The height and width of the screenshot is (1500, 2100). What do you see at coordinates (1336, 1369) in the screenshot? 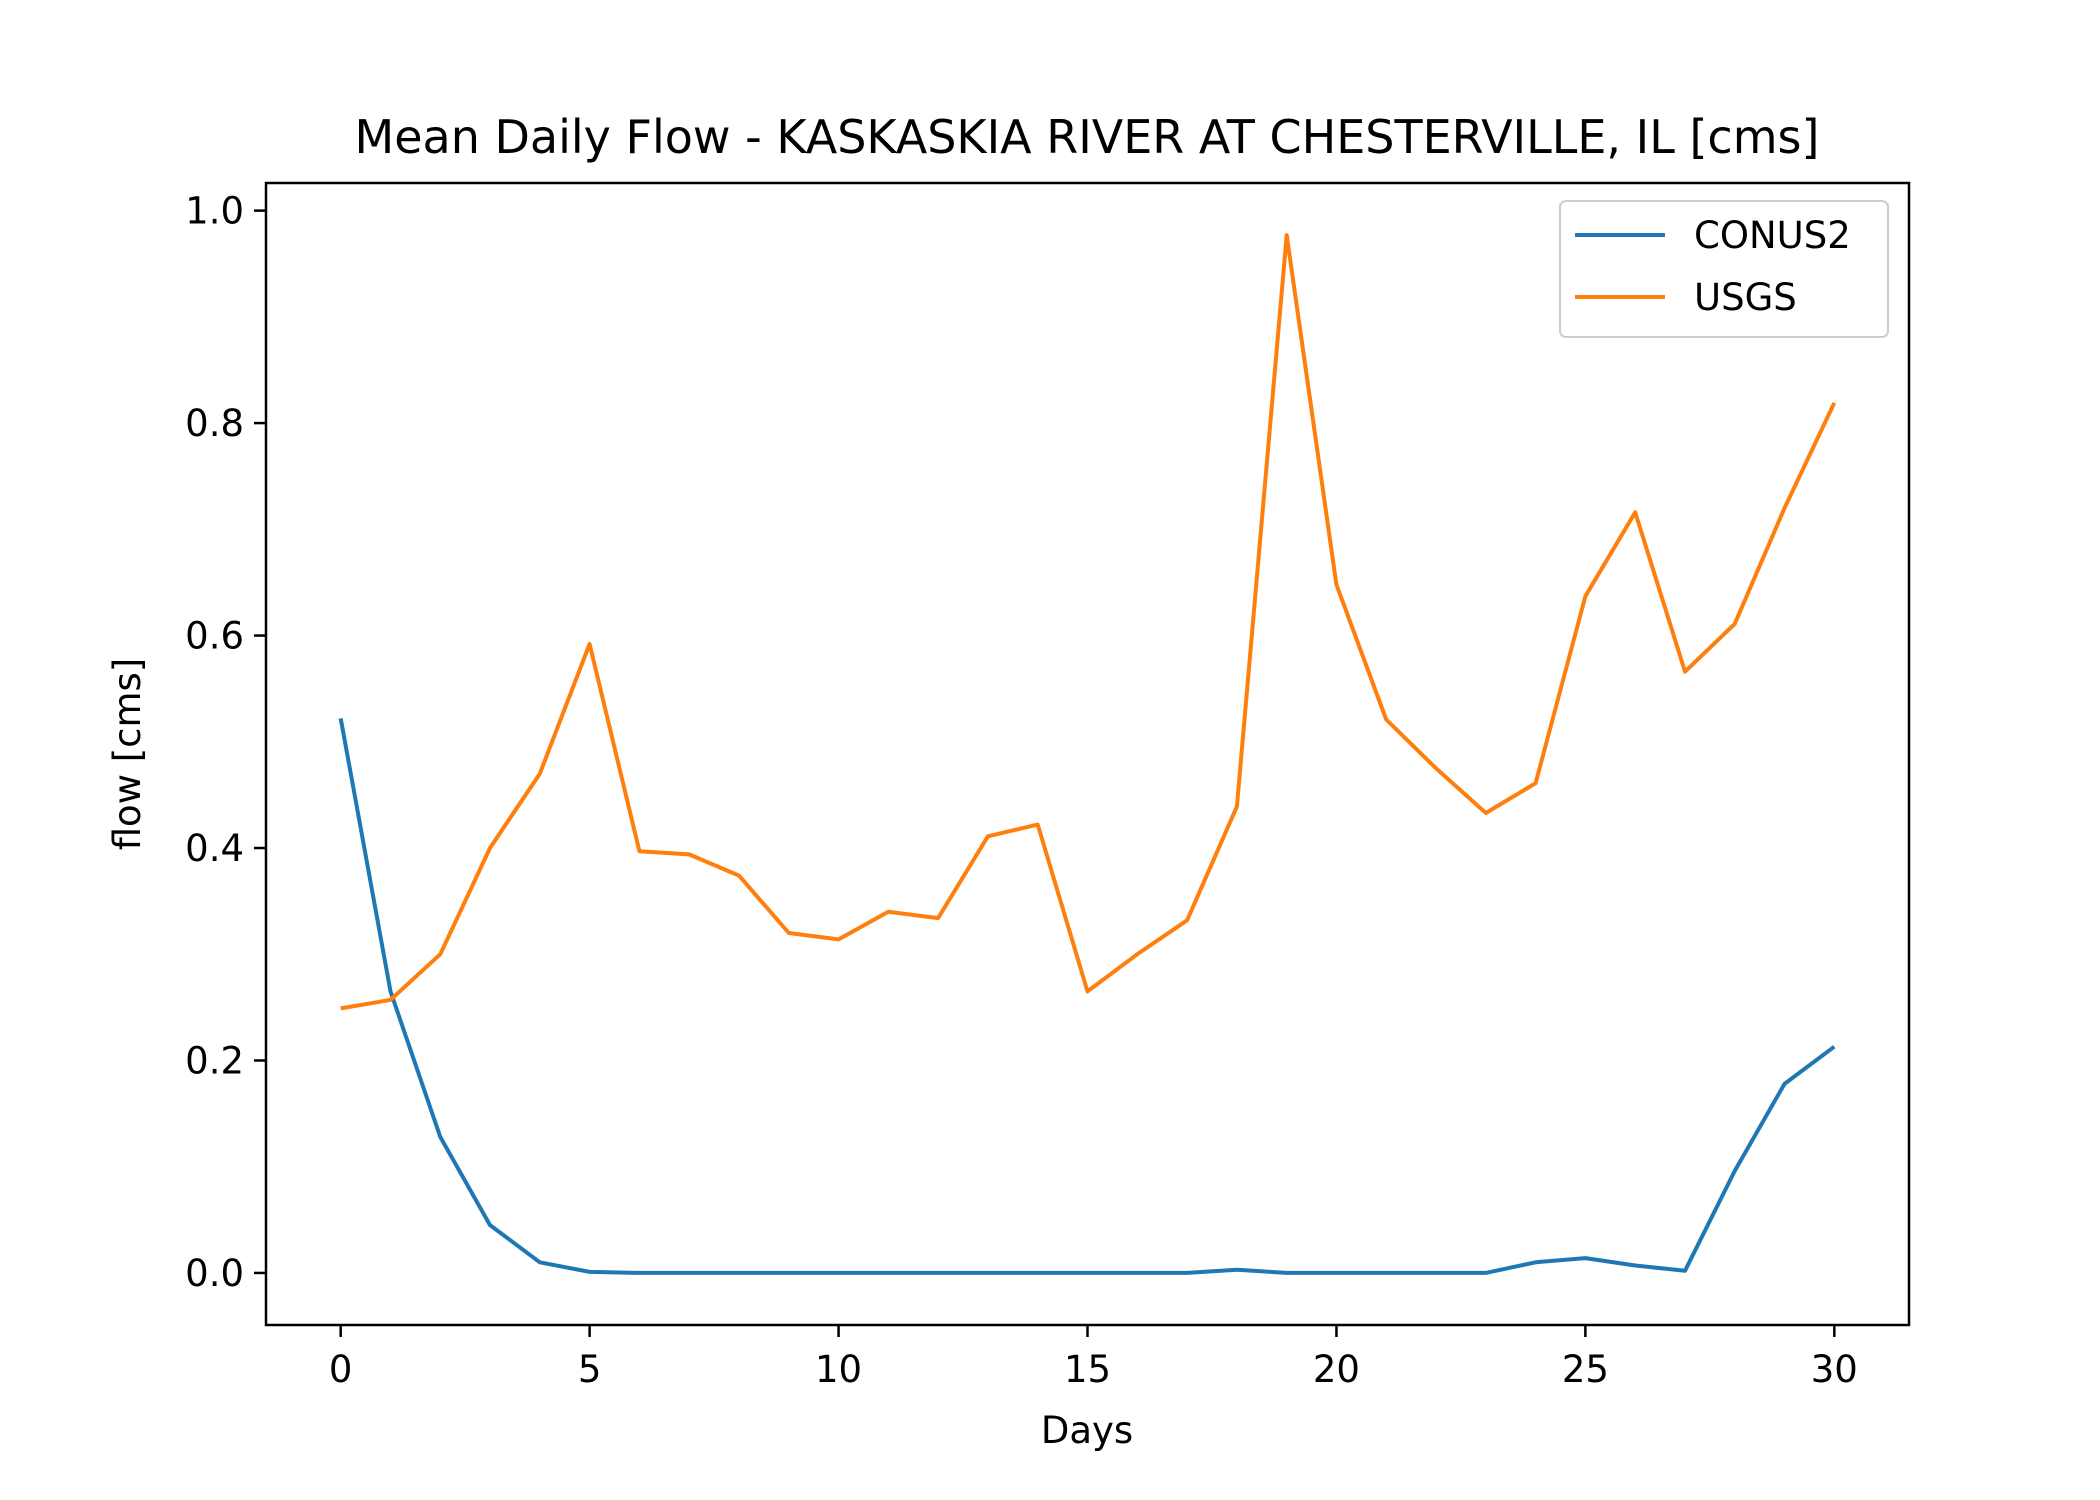
I see `x-tick-label: 20` at bounding box center [1336, 1369].